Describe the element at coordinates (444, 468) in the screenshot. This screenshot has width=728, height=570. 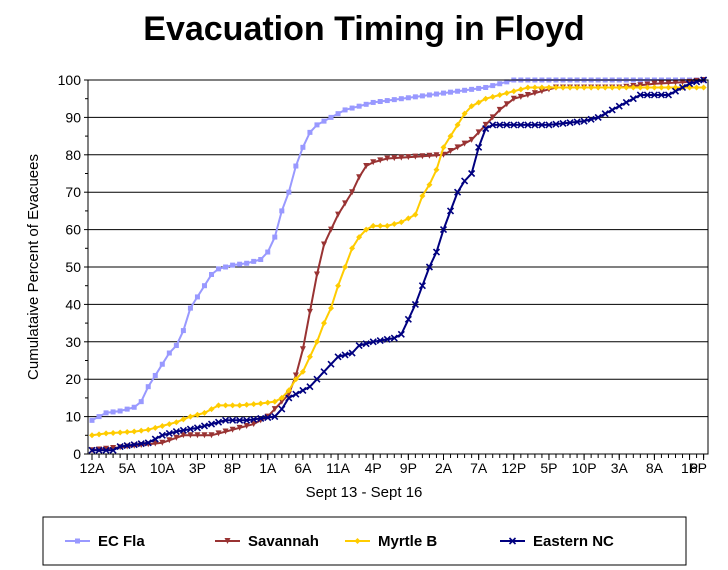
I see `x-tick-label: 2A` at that location.